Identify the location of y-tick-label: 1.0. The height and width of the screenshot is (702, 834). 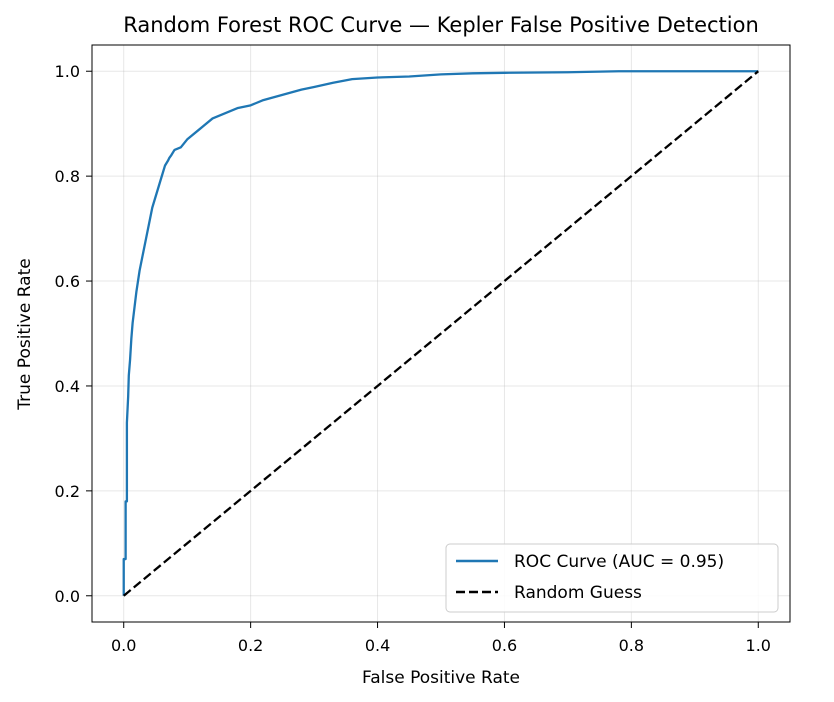
(67, 71).